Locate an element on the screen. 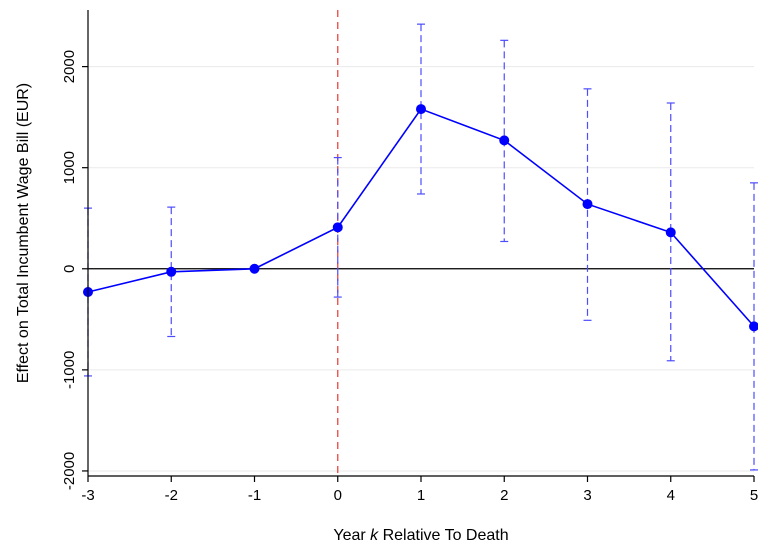 This screenshot has height=547, width=758. x-tick-label: 4 is located at coordinates (671, 495).